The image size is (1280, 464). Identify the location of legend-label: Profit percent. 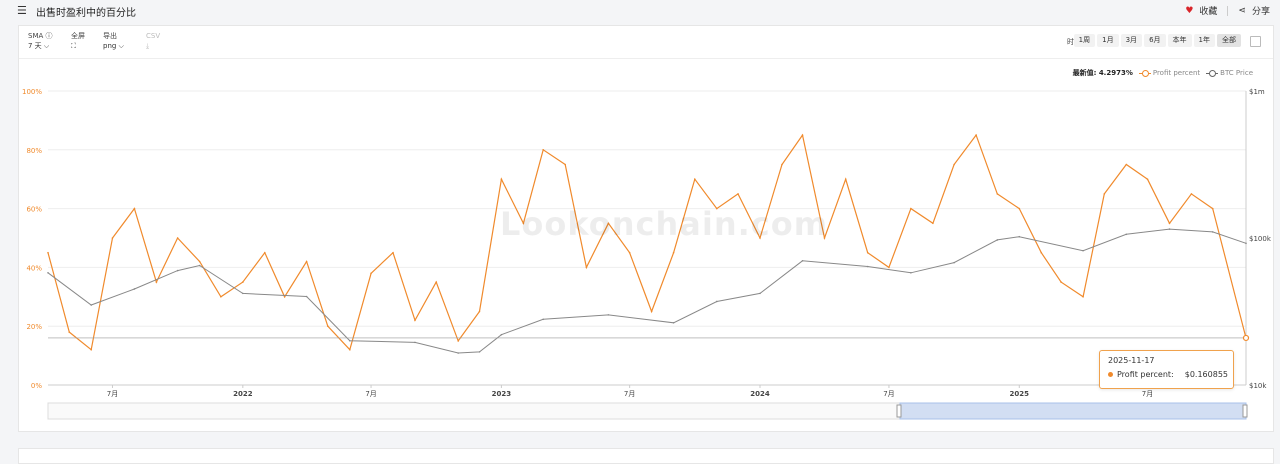
(1176, 73).